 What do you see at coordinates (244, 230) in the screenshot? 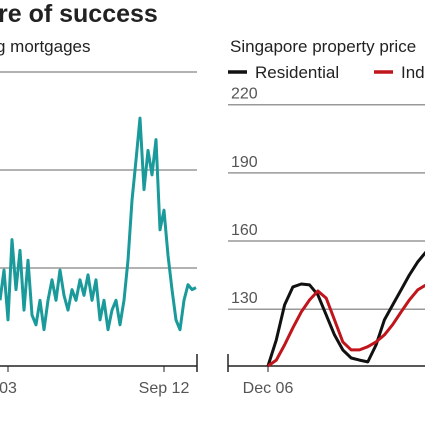
I see `y-tick-label: 160` at bounding box center [244, 230].